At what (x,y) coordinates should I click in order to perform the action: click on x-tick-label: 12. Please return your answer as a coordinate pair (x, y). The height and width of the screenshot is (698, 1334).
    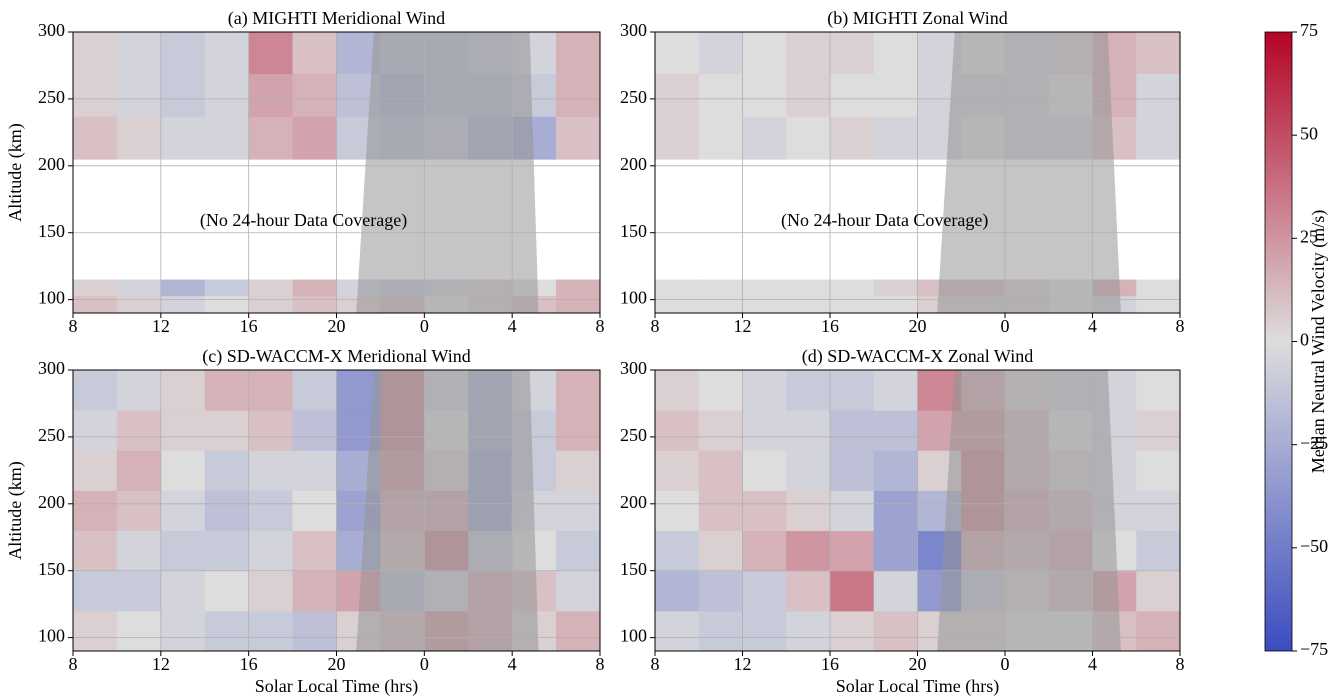
    Looking at the image, I should click on (743, 326).